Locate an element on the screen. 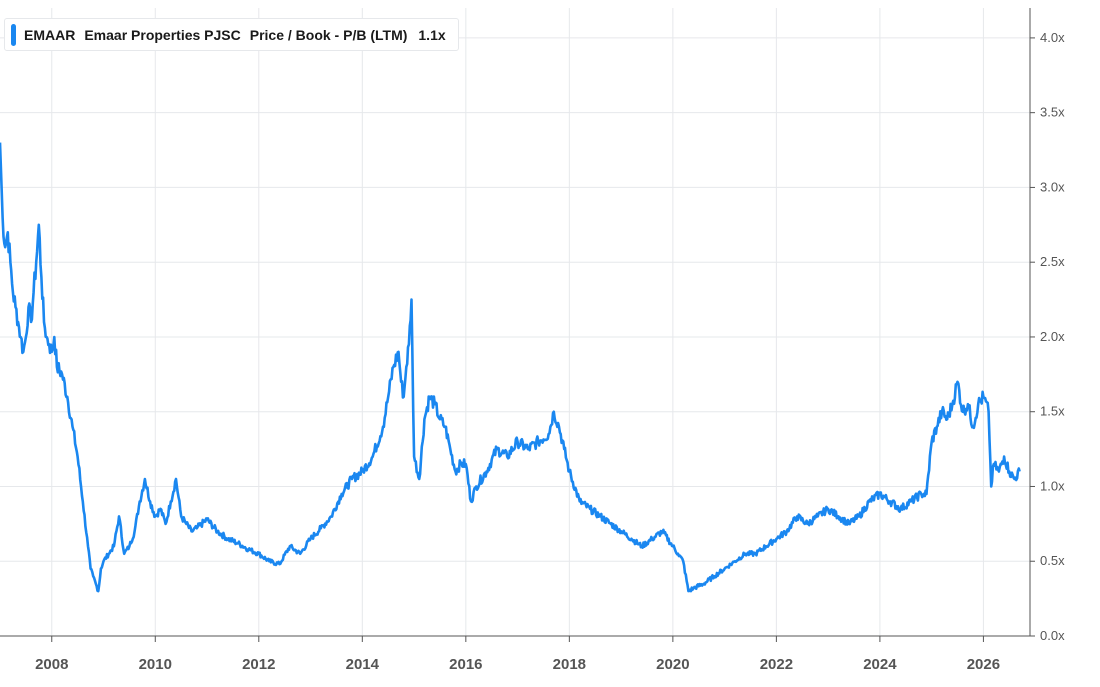 The width and height of the screenshot is (1100, 687). y-tick-label: 1.0x is located at coordinates (1052, 485).